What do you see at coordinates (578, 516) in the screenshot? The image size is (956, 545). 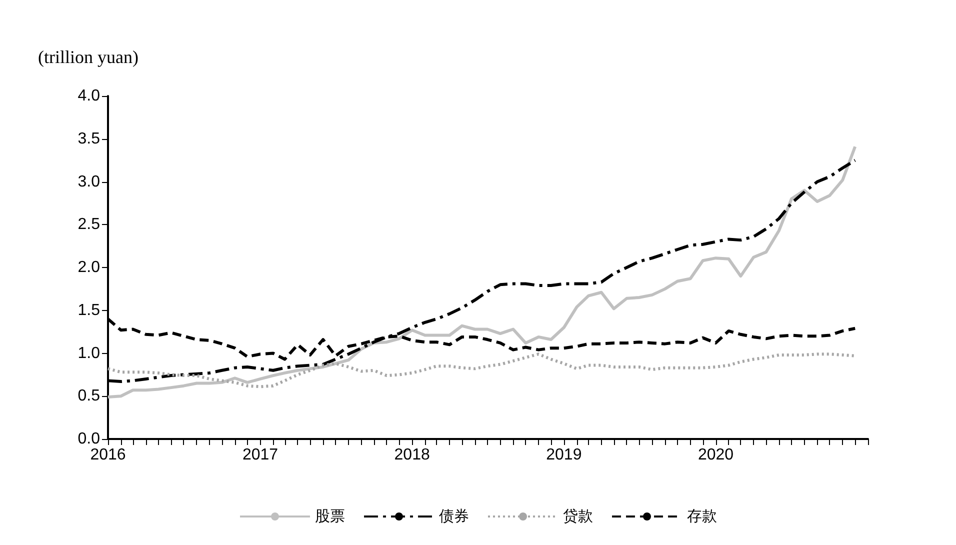 I see `legend-label: 贷款` at bounding box center [578, 516].